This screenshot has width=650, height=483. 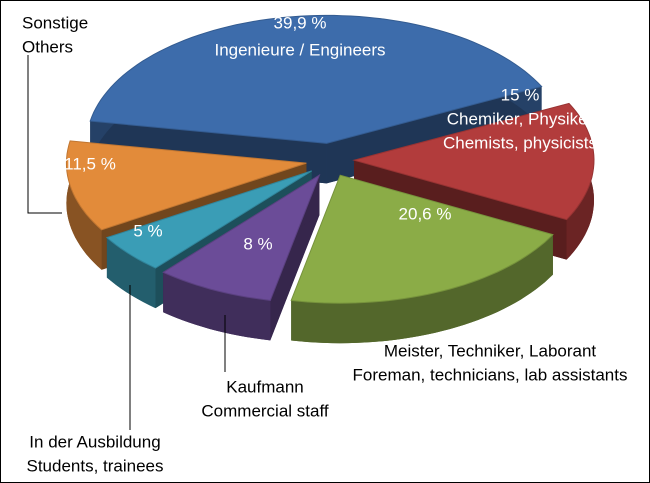 What do you see at coordinates (55, 22) in the screenshot?
I see `category-label: Sonstige` at bounding box center [55, 22].